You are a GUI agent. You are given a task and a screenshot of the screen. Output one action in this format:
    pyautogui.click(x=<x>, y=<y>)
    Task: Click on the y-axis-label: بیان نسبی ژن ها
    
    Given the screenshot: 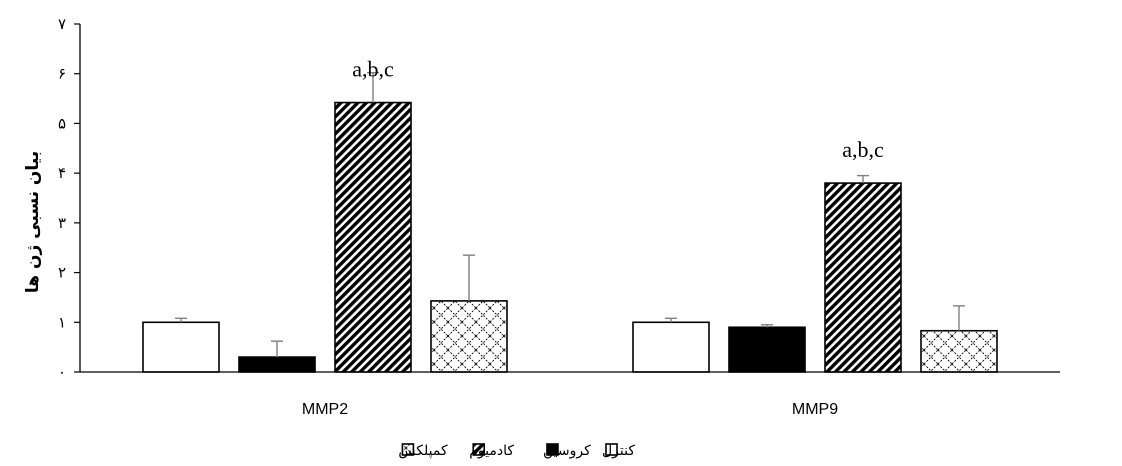 What is the action you would take?
    pyautogui.click(x=33, y=222)
    